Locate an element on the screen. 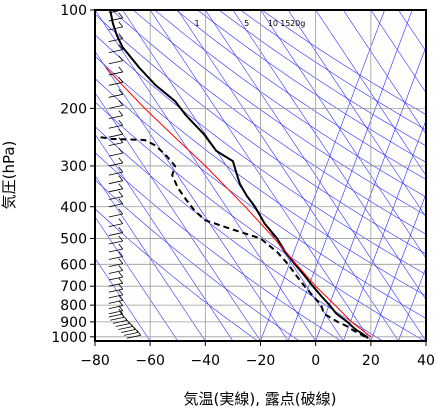 The height and width of the screenshot is (411, 436). y-tick-label: 700 is located at coordinates (73, 287).